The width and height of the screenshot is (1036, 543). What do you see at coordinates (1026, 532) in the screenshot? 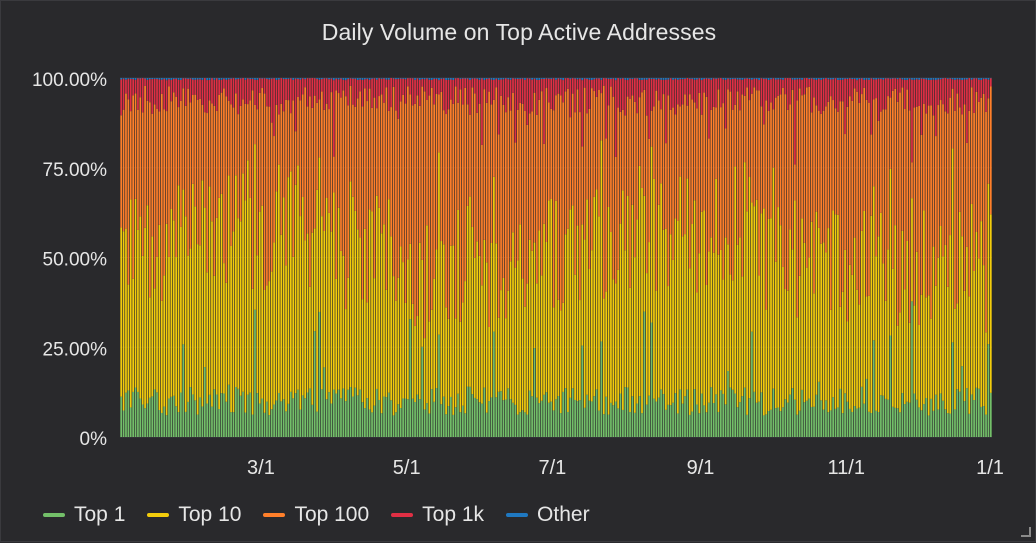
I see `resize-handle-icon` at bounding box center [1026, 532].